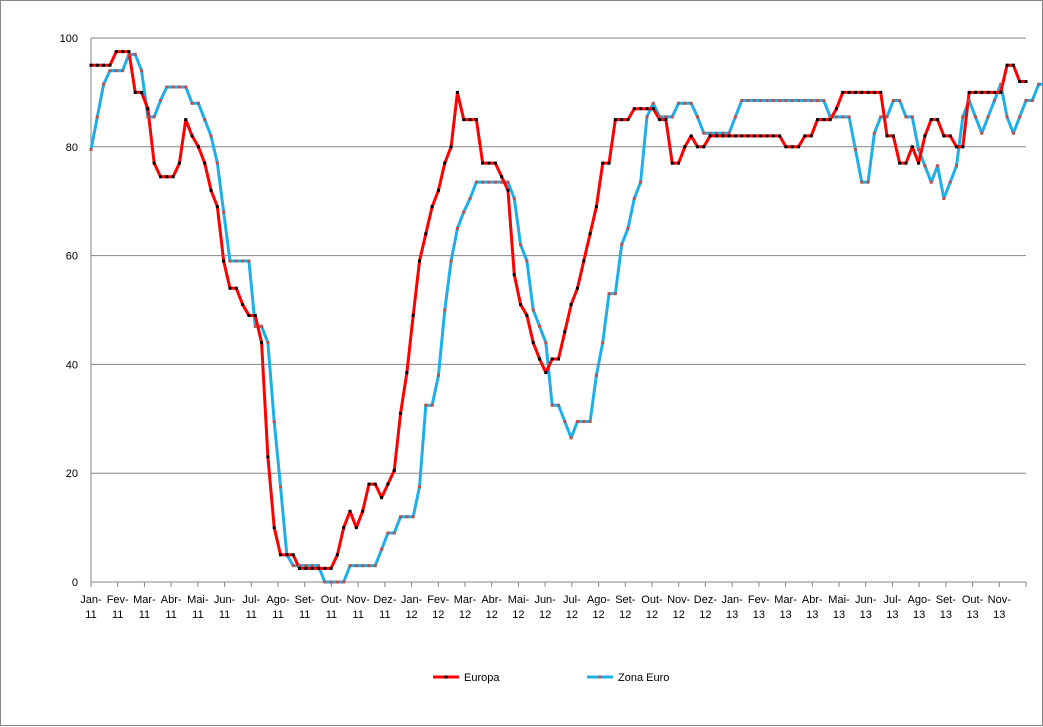 The image size is (1043, 727). What do you see at coordinates (438, 600) in the screenshot?
I see `x-tick-label: Fev-` at bounding box center [438, 600].